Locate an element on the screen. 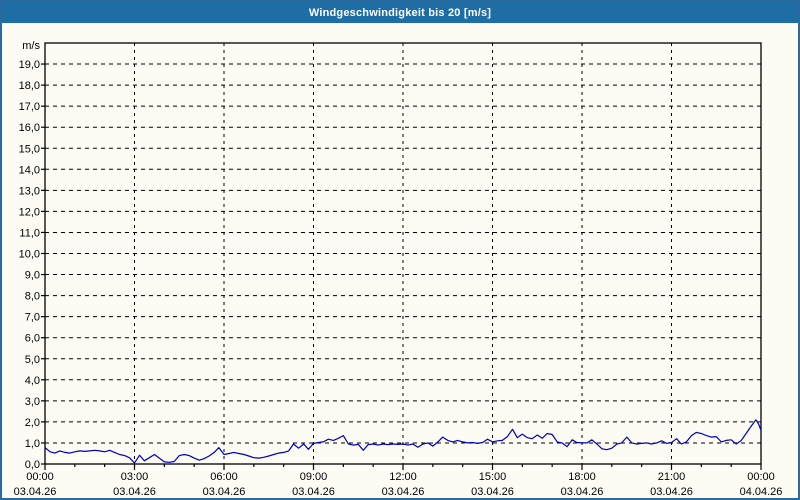 Image resolution: width=800 pixels, height=500 pixels. x-axis-time-label: 06:00 is located at coordinates (224, 477).